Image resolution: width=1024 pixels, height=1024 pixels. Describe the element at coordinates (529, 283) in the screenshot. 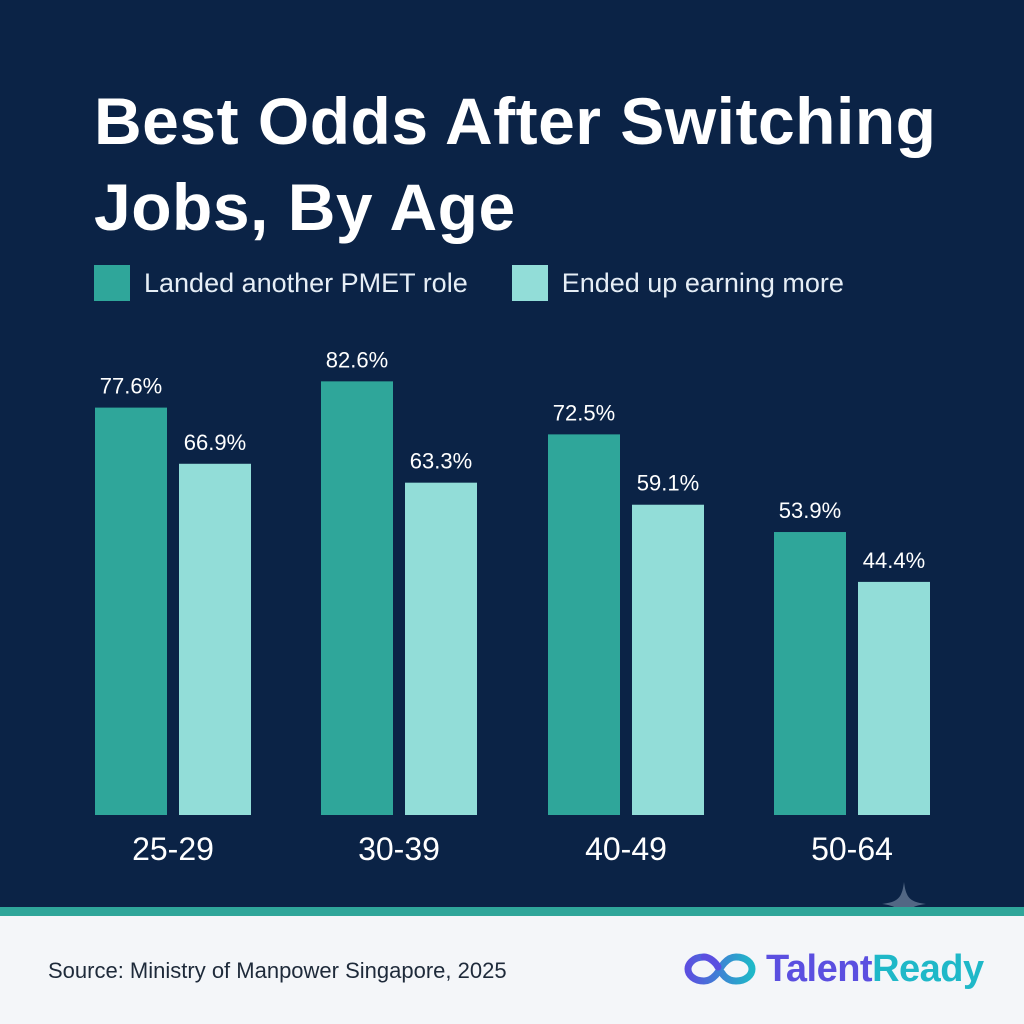

I see `legend-swatch-earning` at that location.